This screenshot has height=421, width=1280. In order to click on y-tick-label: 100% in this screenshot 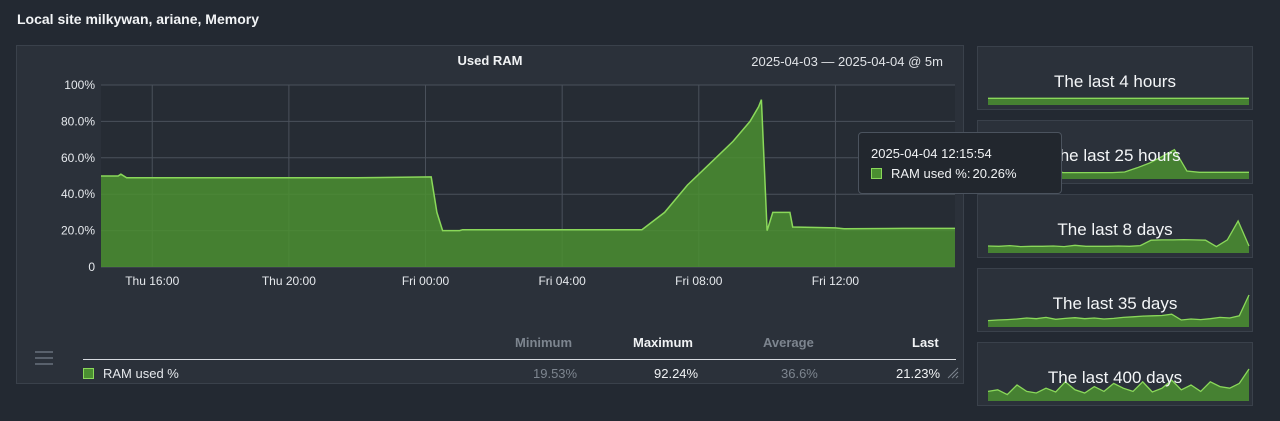, I will do `click(79, 85)`.